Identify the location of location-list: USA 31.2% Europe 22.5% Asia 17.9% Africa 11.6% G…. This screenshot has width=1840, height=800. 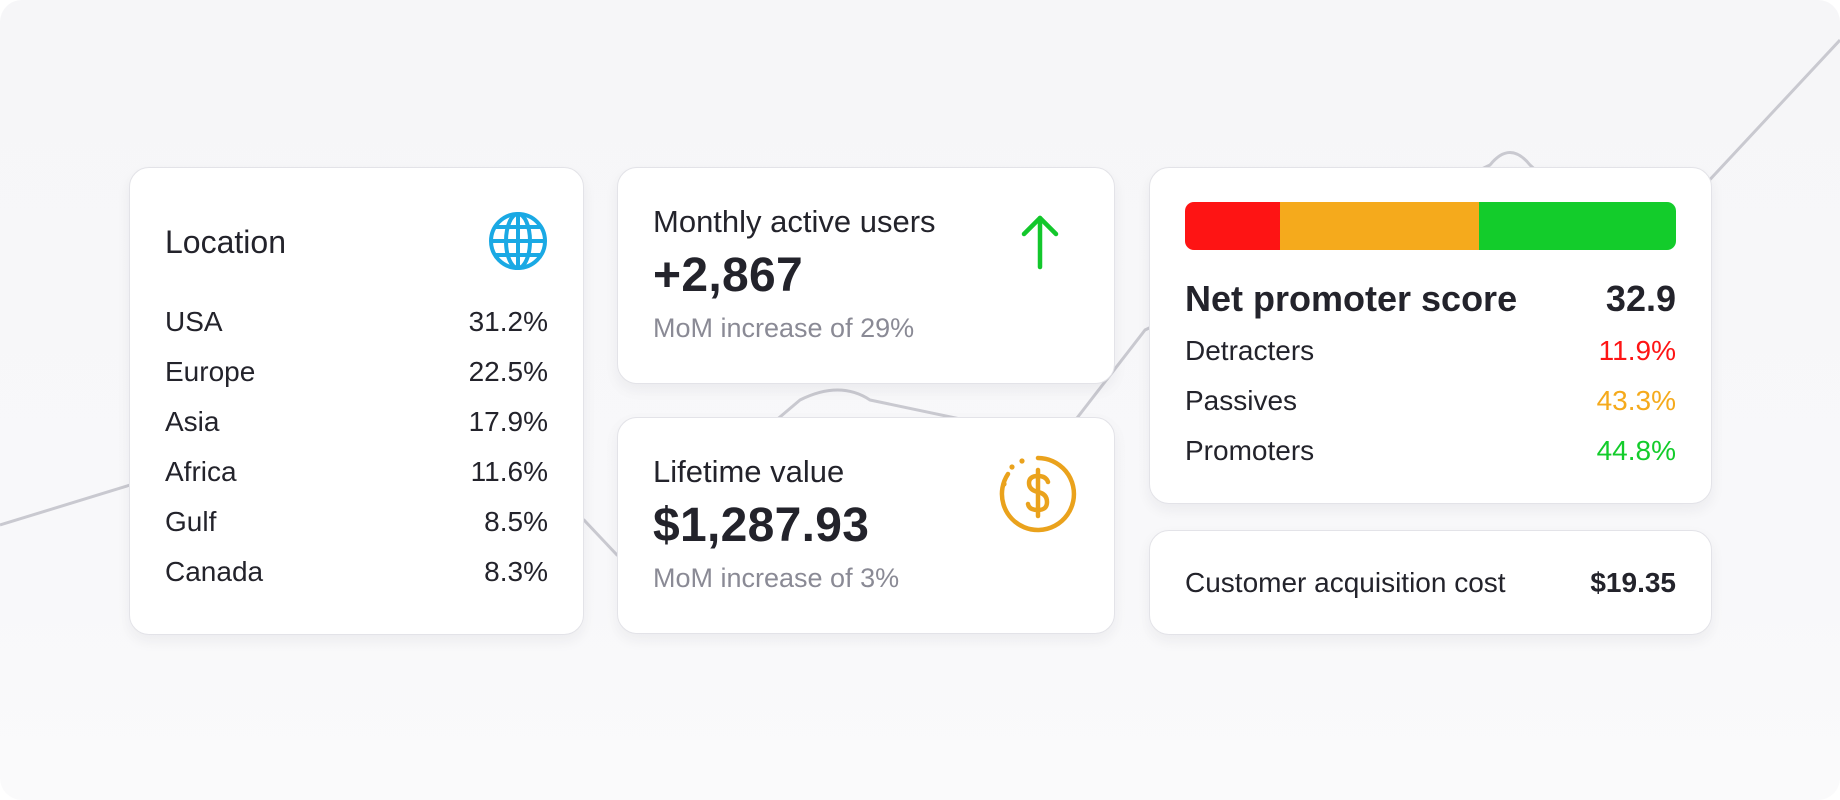
(356, 447).